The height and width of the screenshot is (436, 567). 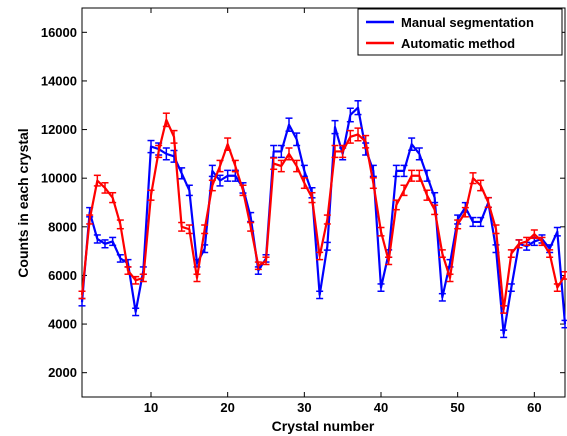 What do you see at coordinates (59, 129) in the screenshot?
I see `y-tick-label: 12000` at bounding box center [59, 129].